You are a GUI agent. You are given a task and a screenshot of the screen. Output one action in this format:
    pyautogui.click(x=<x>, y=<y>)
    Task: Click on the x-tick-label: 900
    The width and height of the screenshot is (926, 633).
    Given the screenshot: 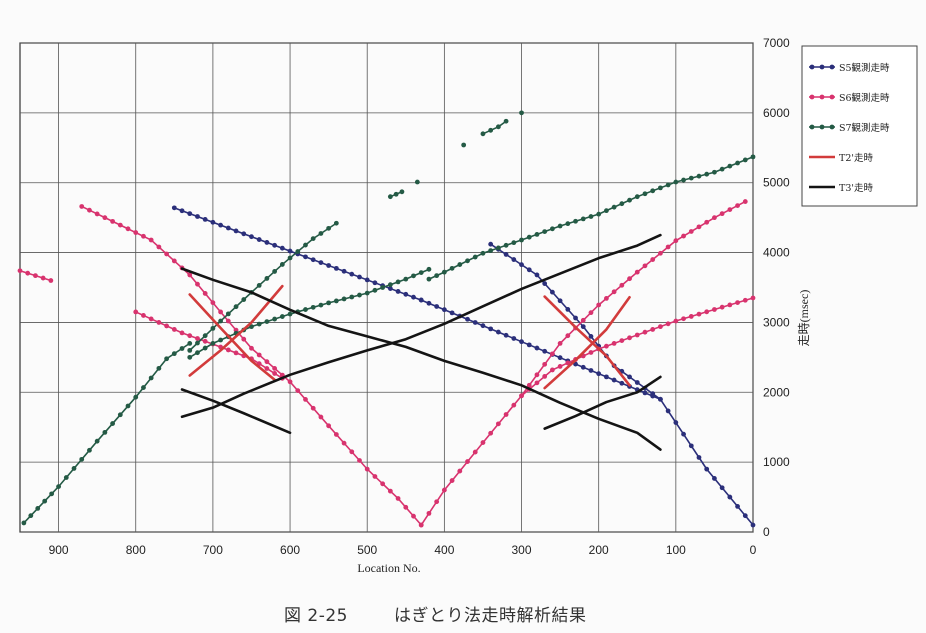 What is the action you would take?
    pyautogui.click(x=59, y=550)
    